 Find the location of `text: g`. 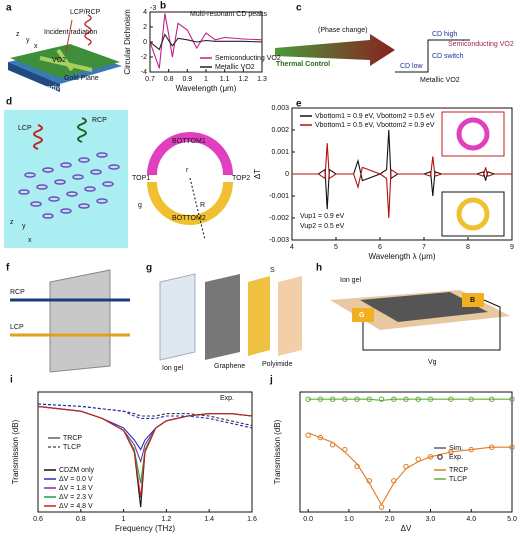

text: g is located at coordinates (140, 205).